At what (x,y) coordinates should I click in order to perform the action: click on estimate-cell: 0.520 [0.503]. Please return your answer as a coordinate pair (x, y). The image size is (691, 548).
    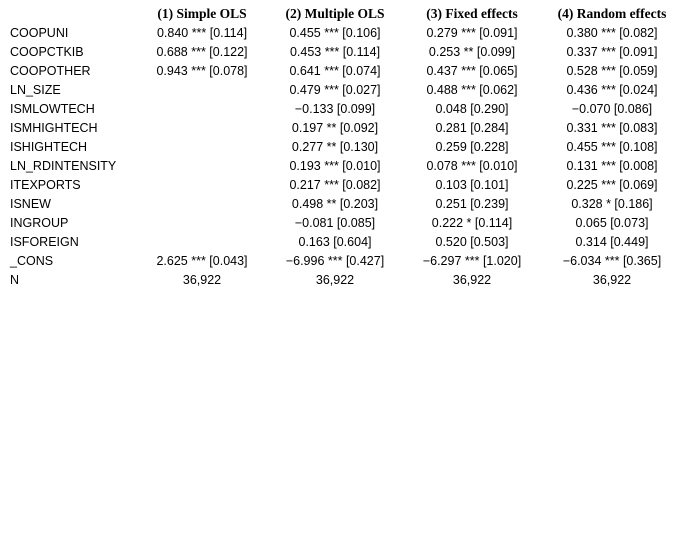
    Looking at the image, I should click on (472, 242).